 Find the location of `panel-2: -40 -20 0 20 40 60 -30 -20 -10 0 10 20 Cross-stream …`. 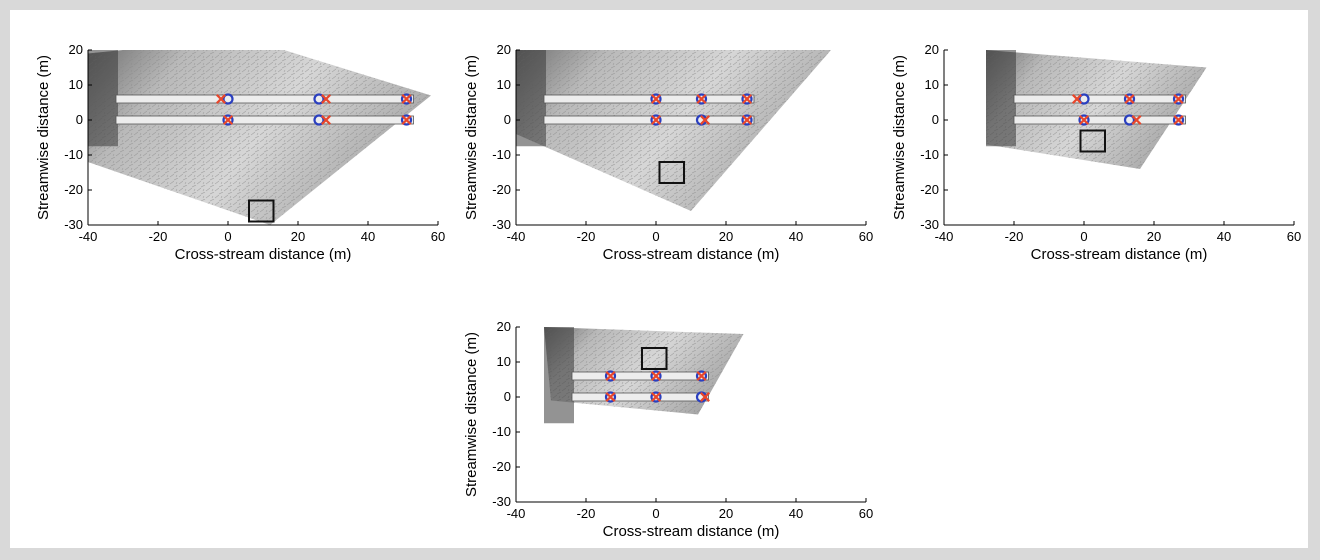

panel-2: -40 -20 0 20 40 60 -30 -20 -10 0 10 20 Cross-stream … is located at coordinates (668, 161).